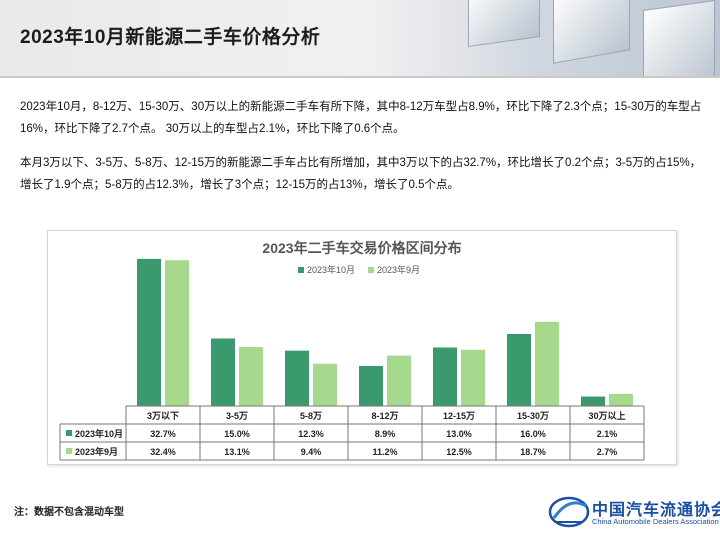 This screenshot has height=540, width=720. Describe the element at coordinates (533, 452) in the screenshot. I see `data-label-sep-5: 18.7%` at that location.